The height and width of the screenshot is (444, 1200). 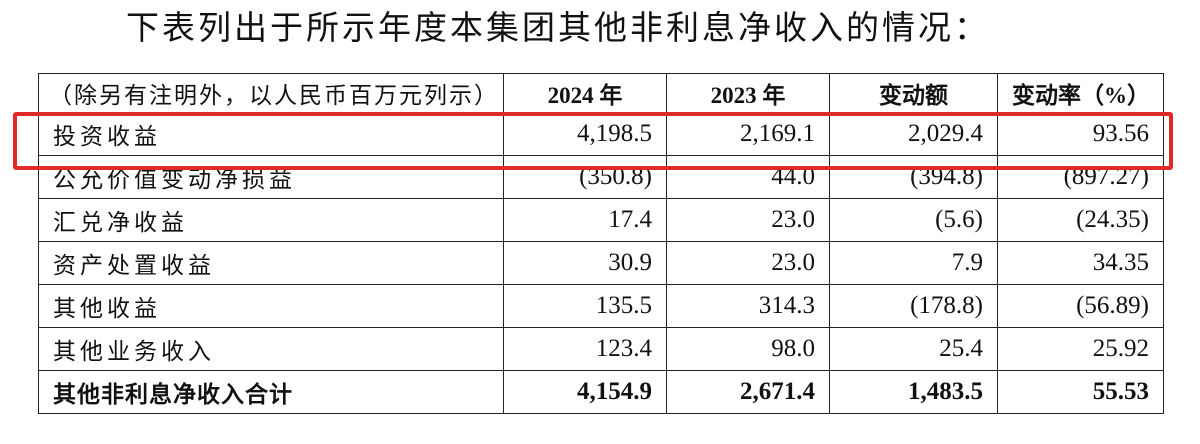 What do you see at coordinates (748, 349) in the screenshot?
I see `cell-2023: 98.0` at bounding box center [748, 349].